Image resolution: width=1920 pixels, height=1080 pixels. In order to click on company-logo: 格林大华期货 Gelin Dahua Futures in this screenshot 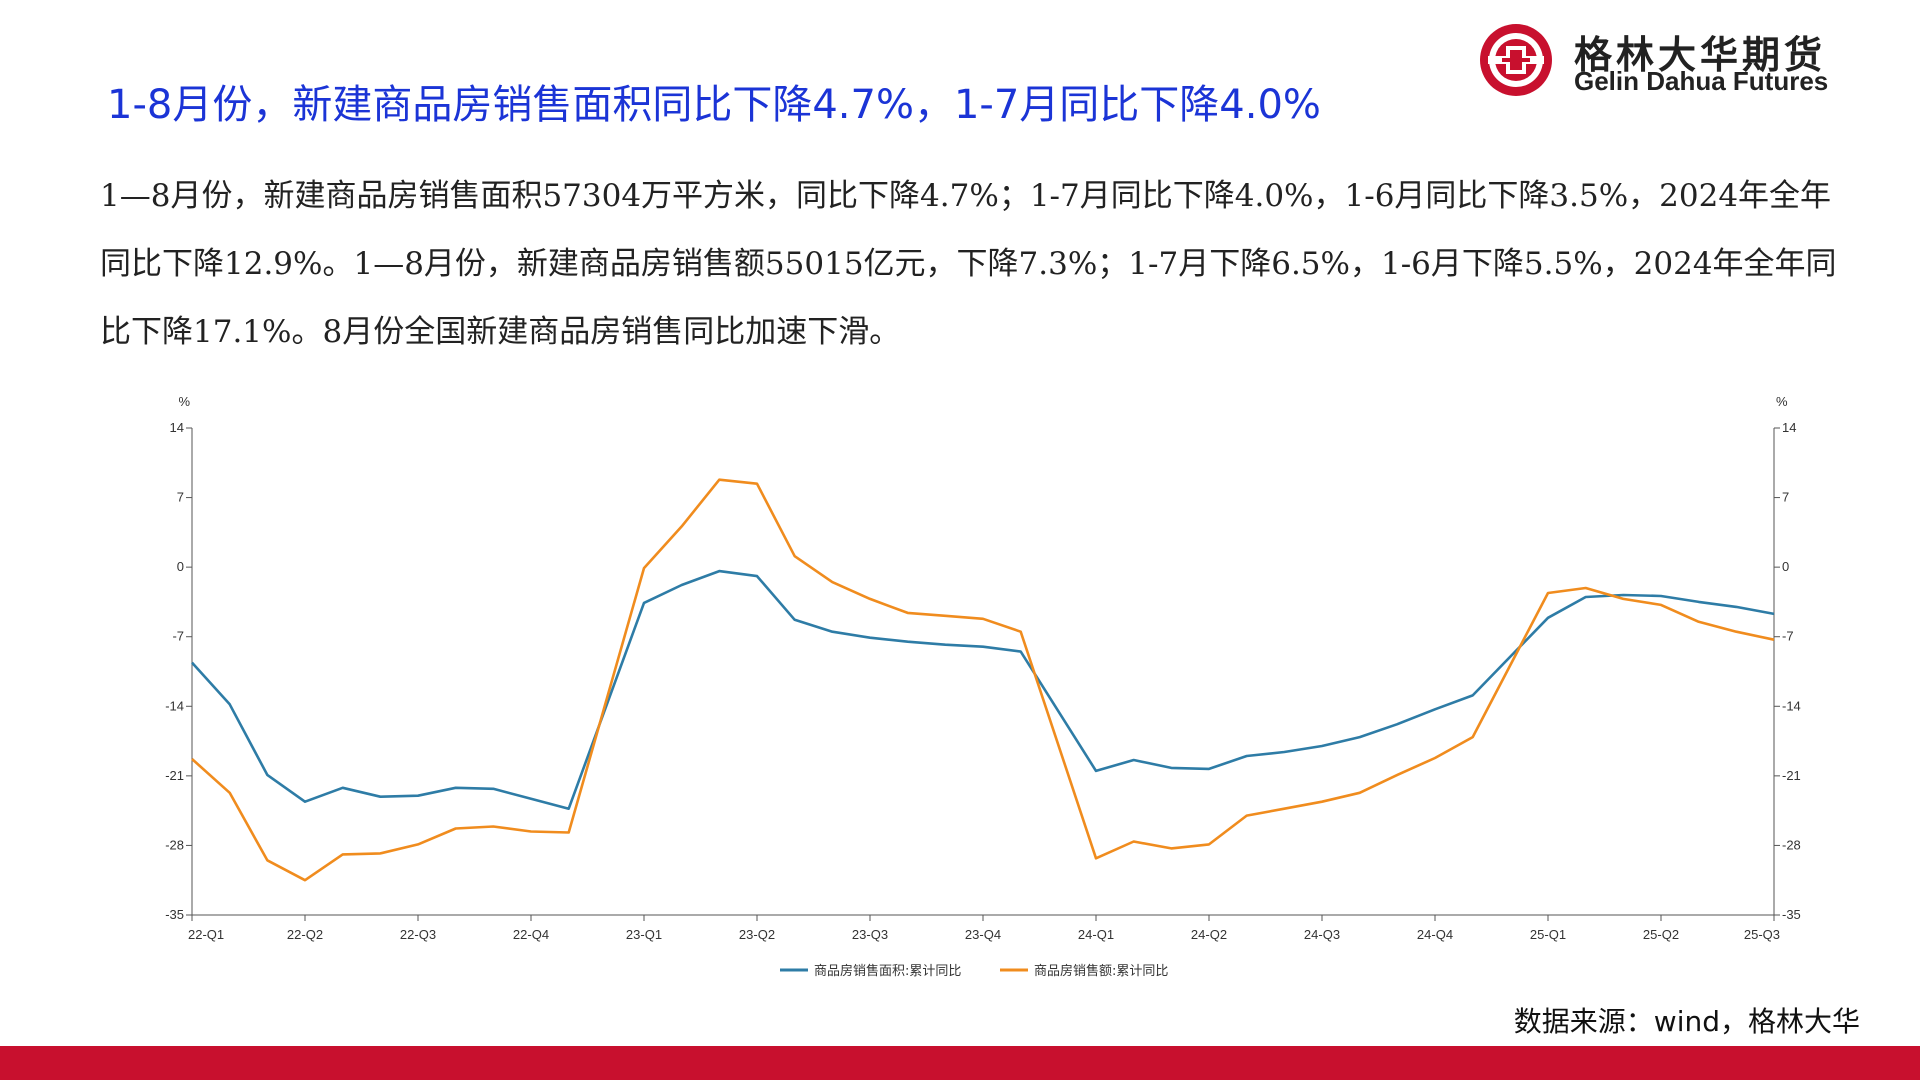, I will do `click(1678, 60)`.